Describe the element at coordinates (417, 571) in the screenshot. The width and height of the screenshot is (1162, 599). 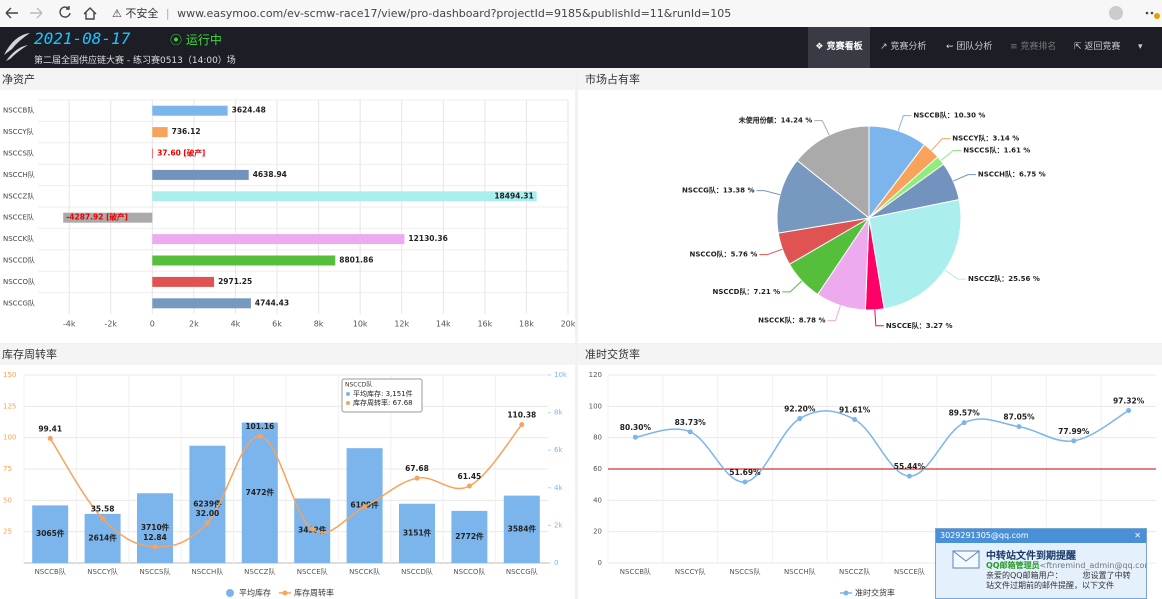
I see `x-tick-label: NSCCD队` at that location.